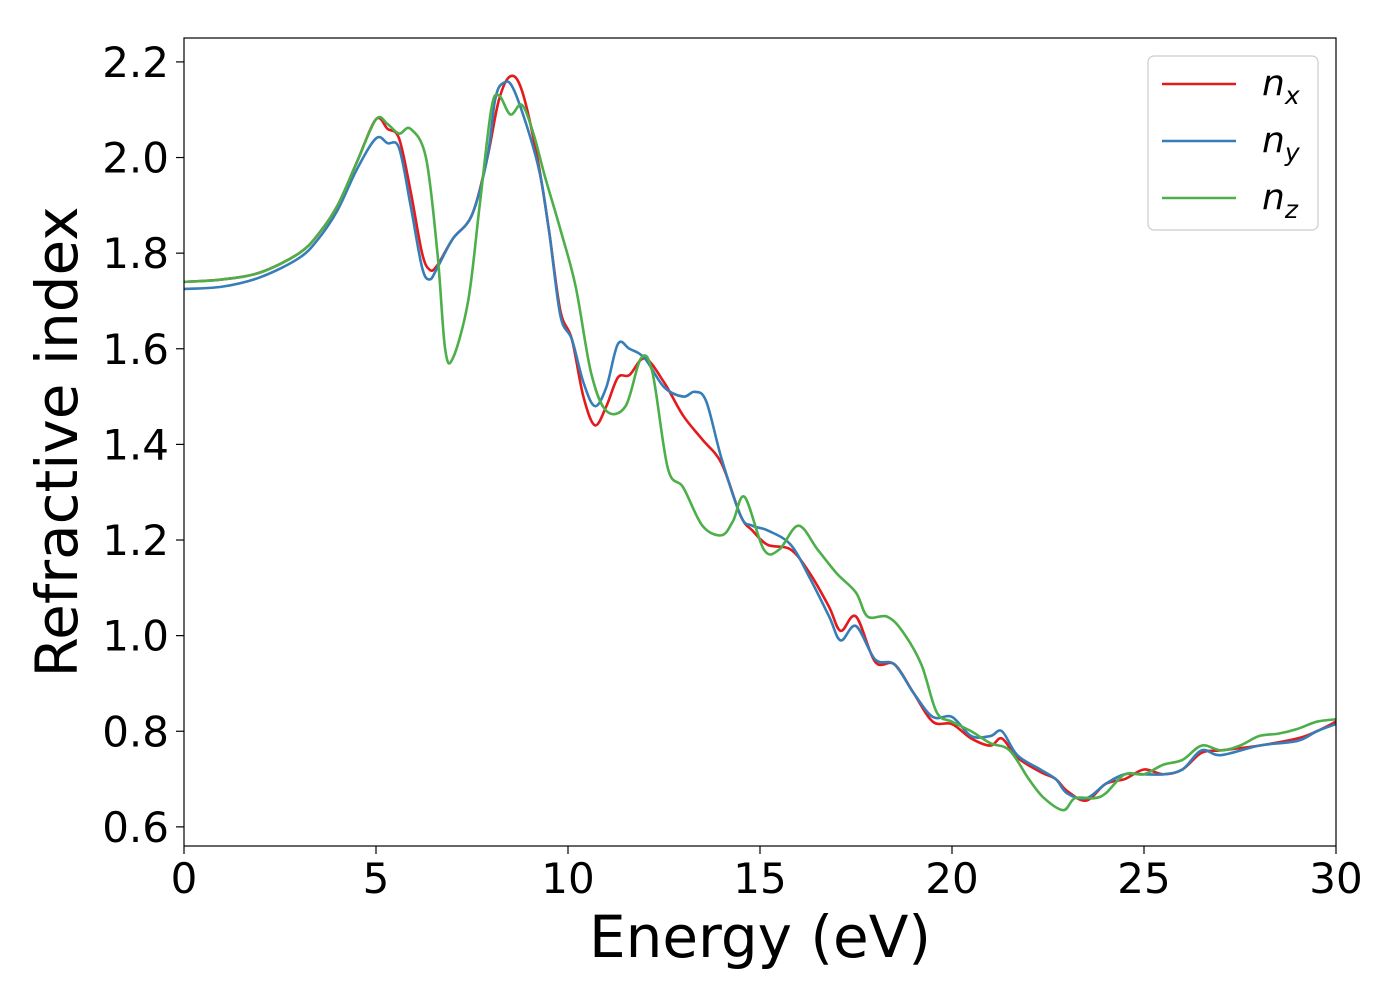  Describe the element at coordinates (57, 441) in the screenshot. I see `y-axis-label: Refractive index` at that location.